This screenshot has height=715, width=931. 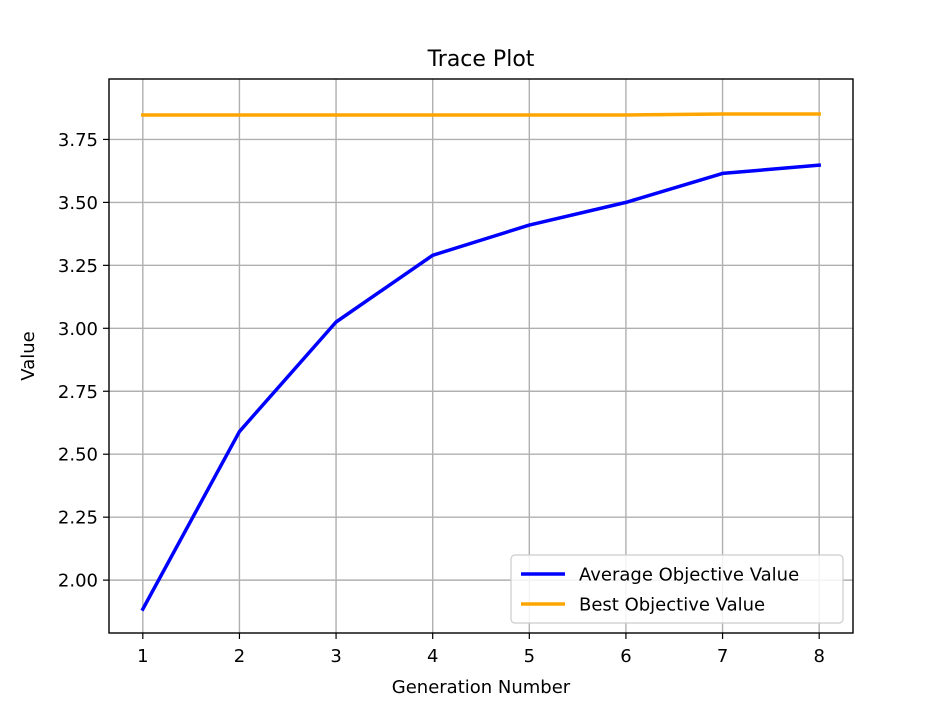 I want to click on legend-box, so click(x=677, y=589).